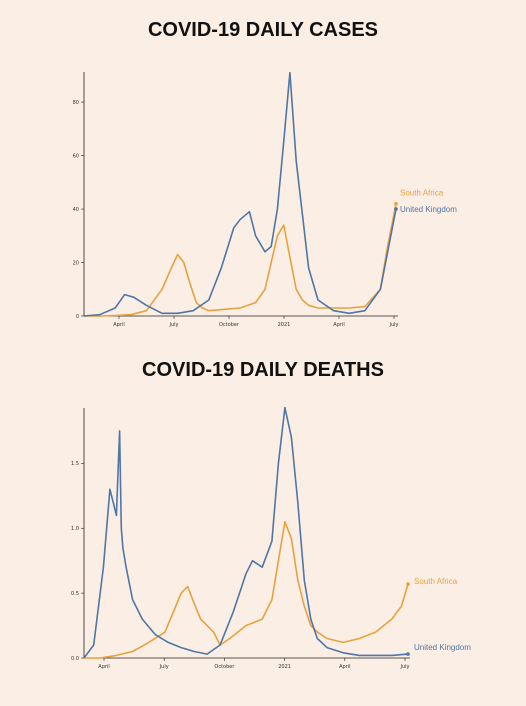 The width and height of the screenshot is (526, 706). I want to click on cases-y-tick-label: 40, so click(76, 210).